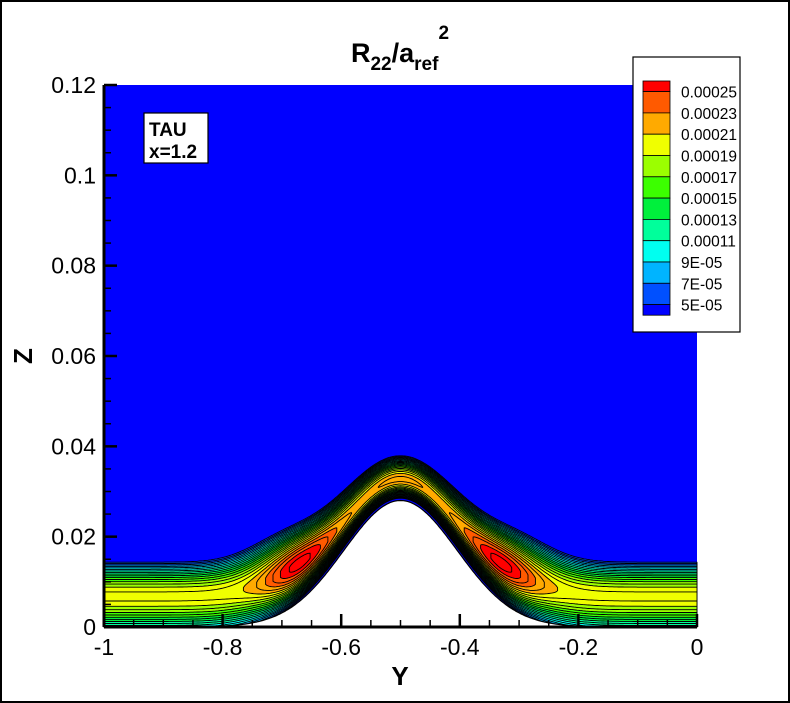 This screenshot has height=703, width=790. What do you see at coordinates (223, 647) in the screenshot?
I see `x-tick-label: -0.8` at bounding box center [223, 647].